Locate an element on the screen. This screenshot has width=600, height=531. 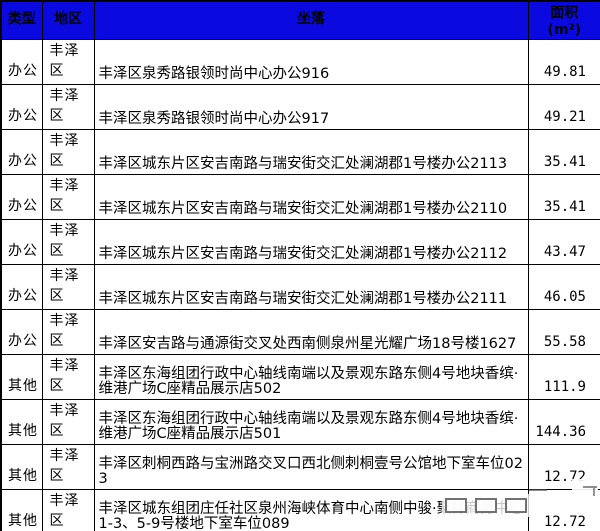
header-type: 类型 is located at coordinates (21, 20).